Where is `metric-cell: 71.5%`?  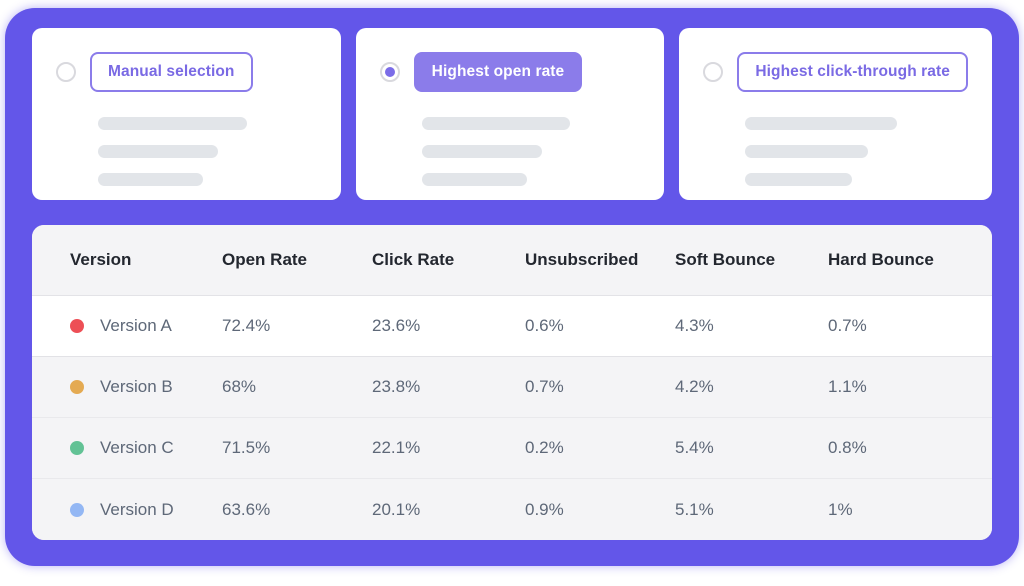
metric-cell: 71.5% is located at coordinates (246, 447).